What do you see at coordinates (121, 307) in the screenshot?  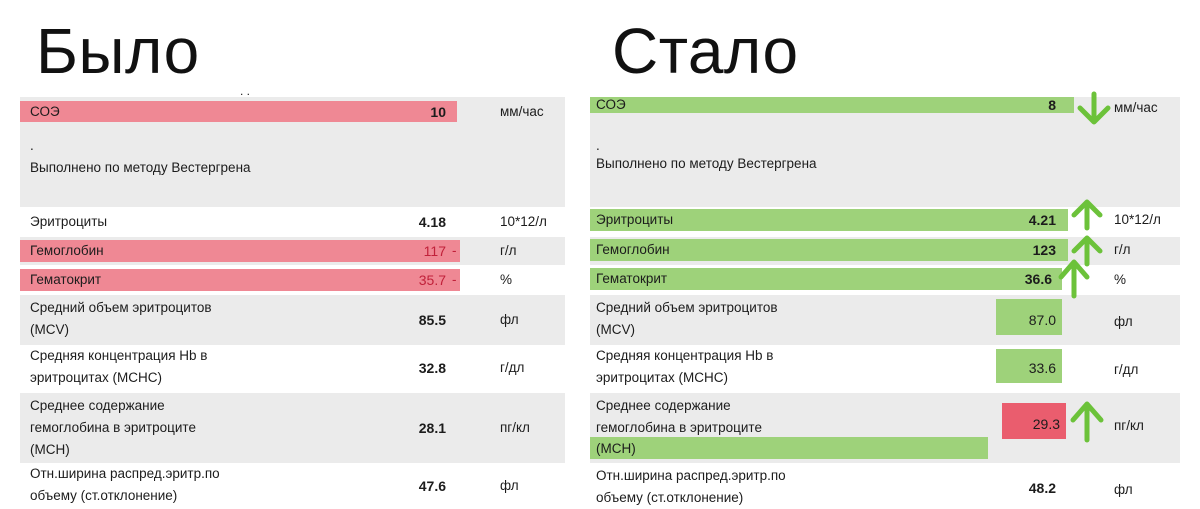 I see `mcv-name-1: Средний объем эритроцитов` at bounding box center [121, 307].